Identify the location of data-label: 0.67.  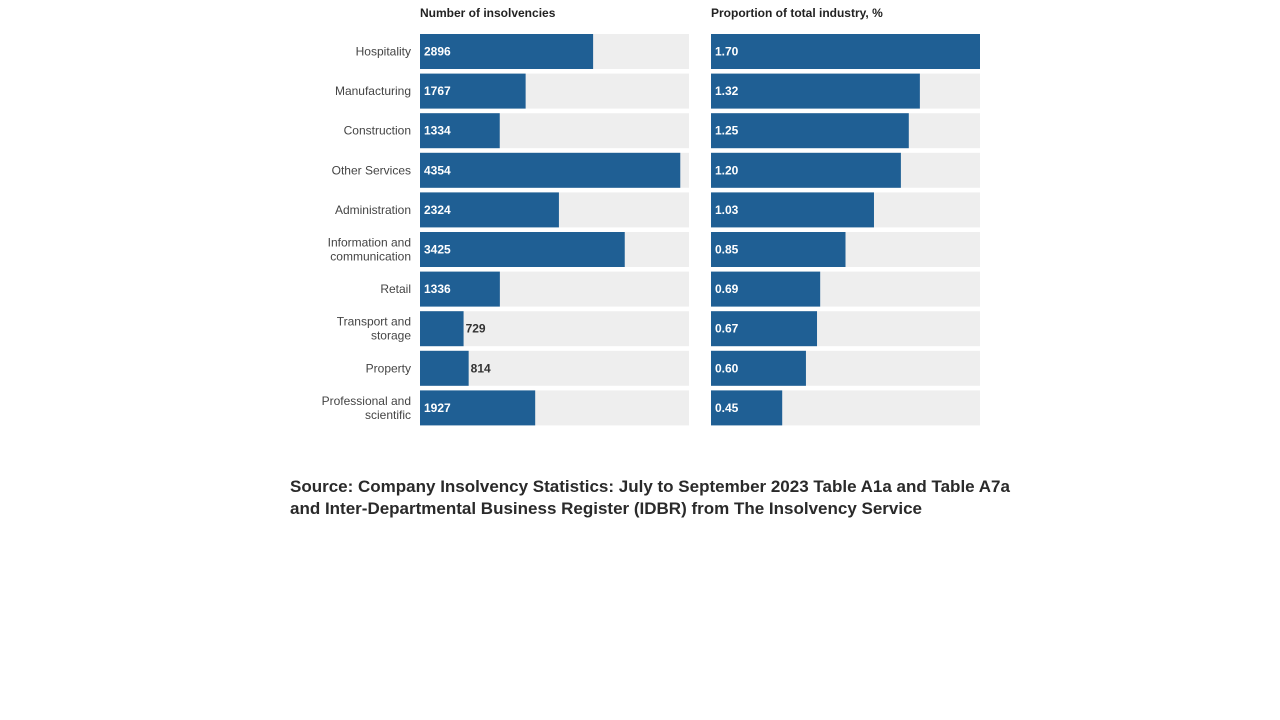
(727, 329).